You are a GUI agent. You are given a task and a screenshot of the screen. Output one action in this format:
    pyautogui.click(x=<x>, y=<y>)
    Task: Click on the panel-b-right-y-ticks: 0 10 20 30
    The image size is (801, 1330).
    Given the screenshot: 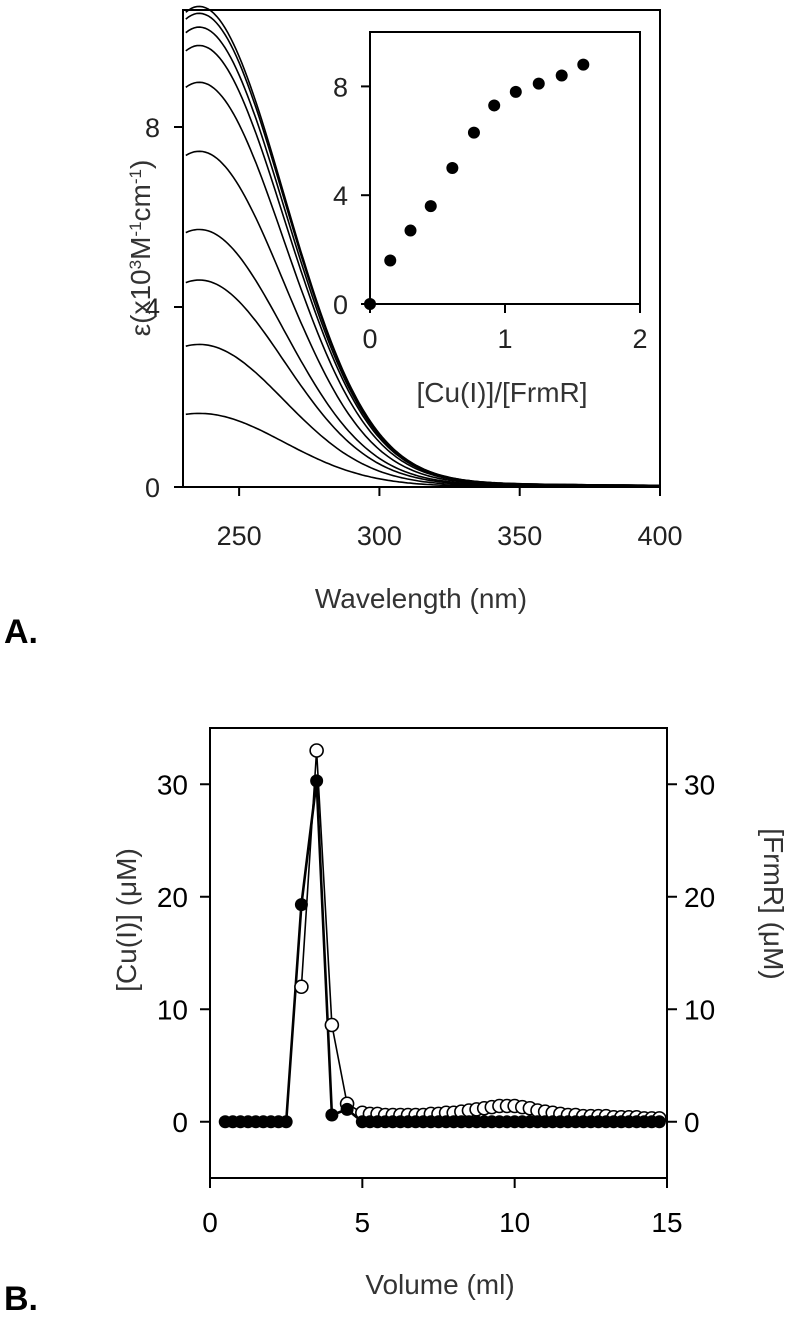 What is the action you would take?
    pyautogui.click(x=691, y=953)
    